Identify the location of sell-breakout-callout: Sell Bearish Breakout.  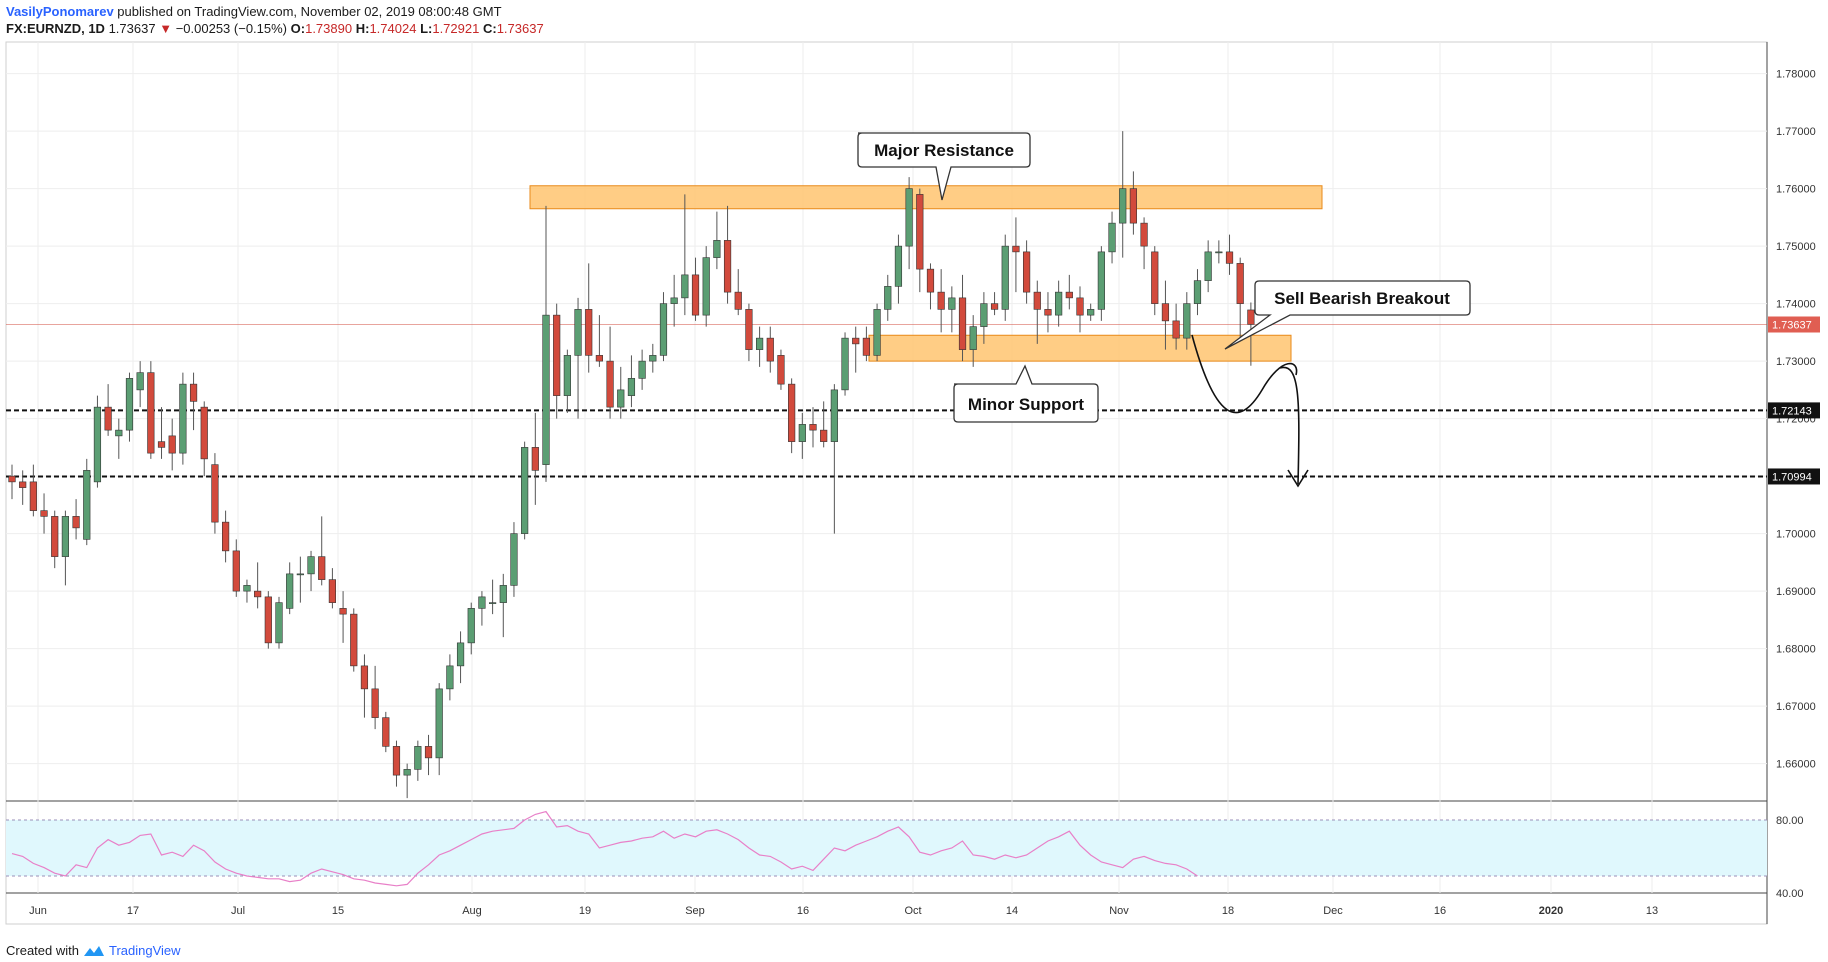
(1347, 315).